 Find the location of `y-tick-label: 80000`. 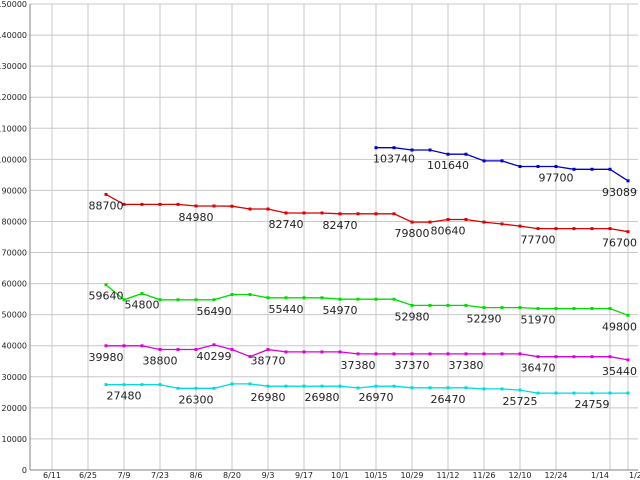

y-tick-label: 80000 is located at coordinates (14, 221).